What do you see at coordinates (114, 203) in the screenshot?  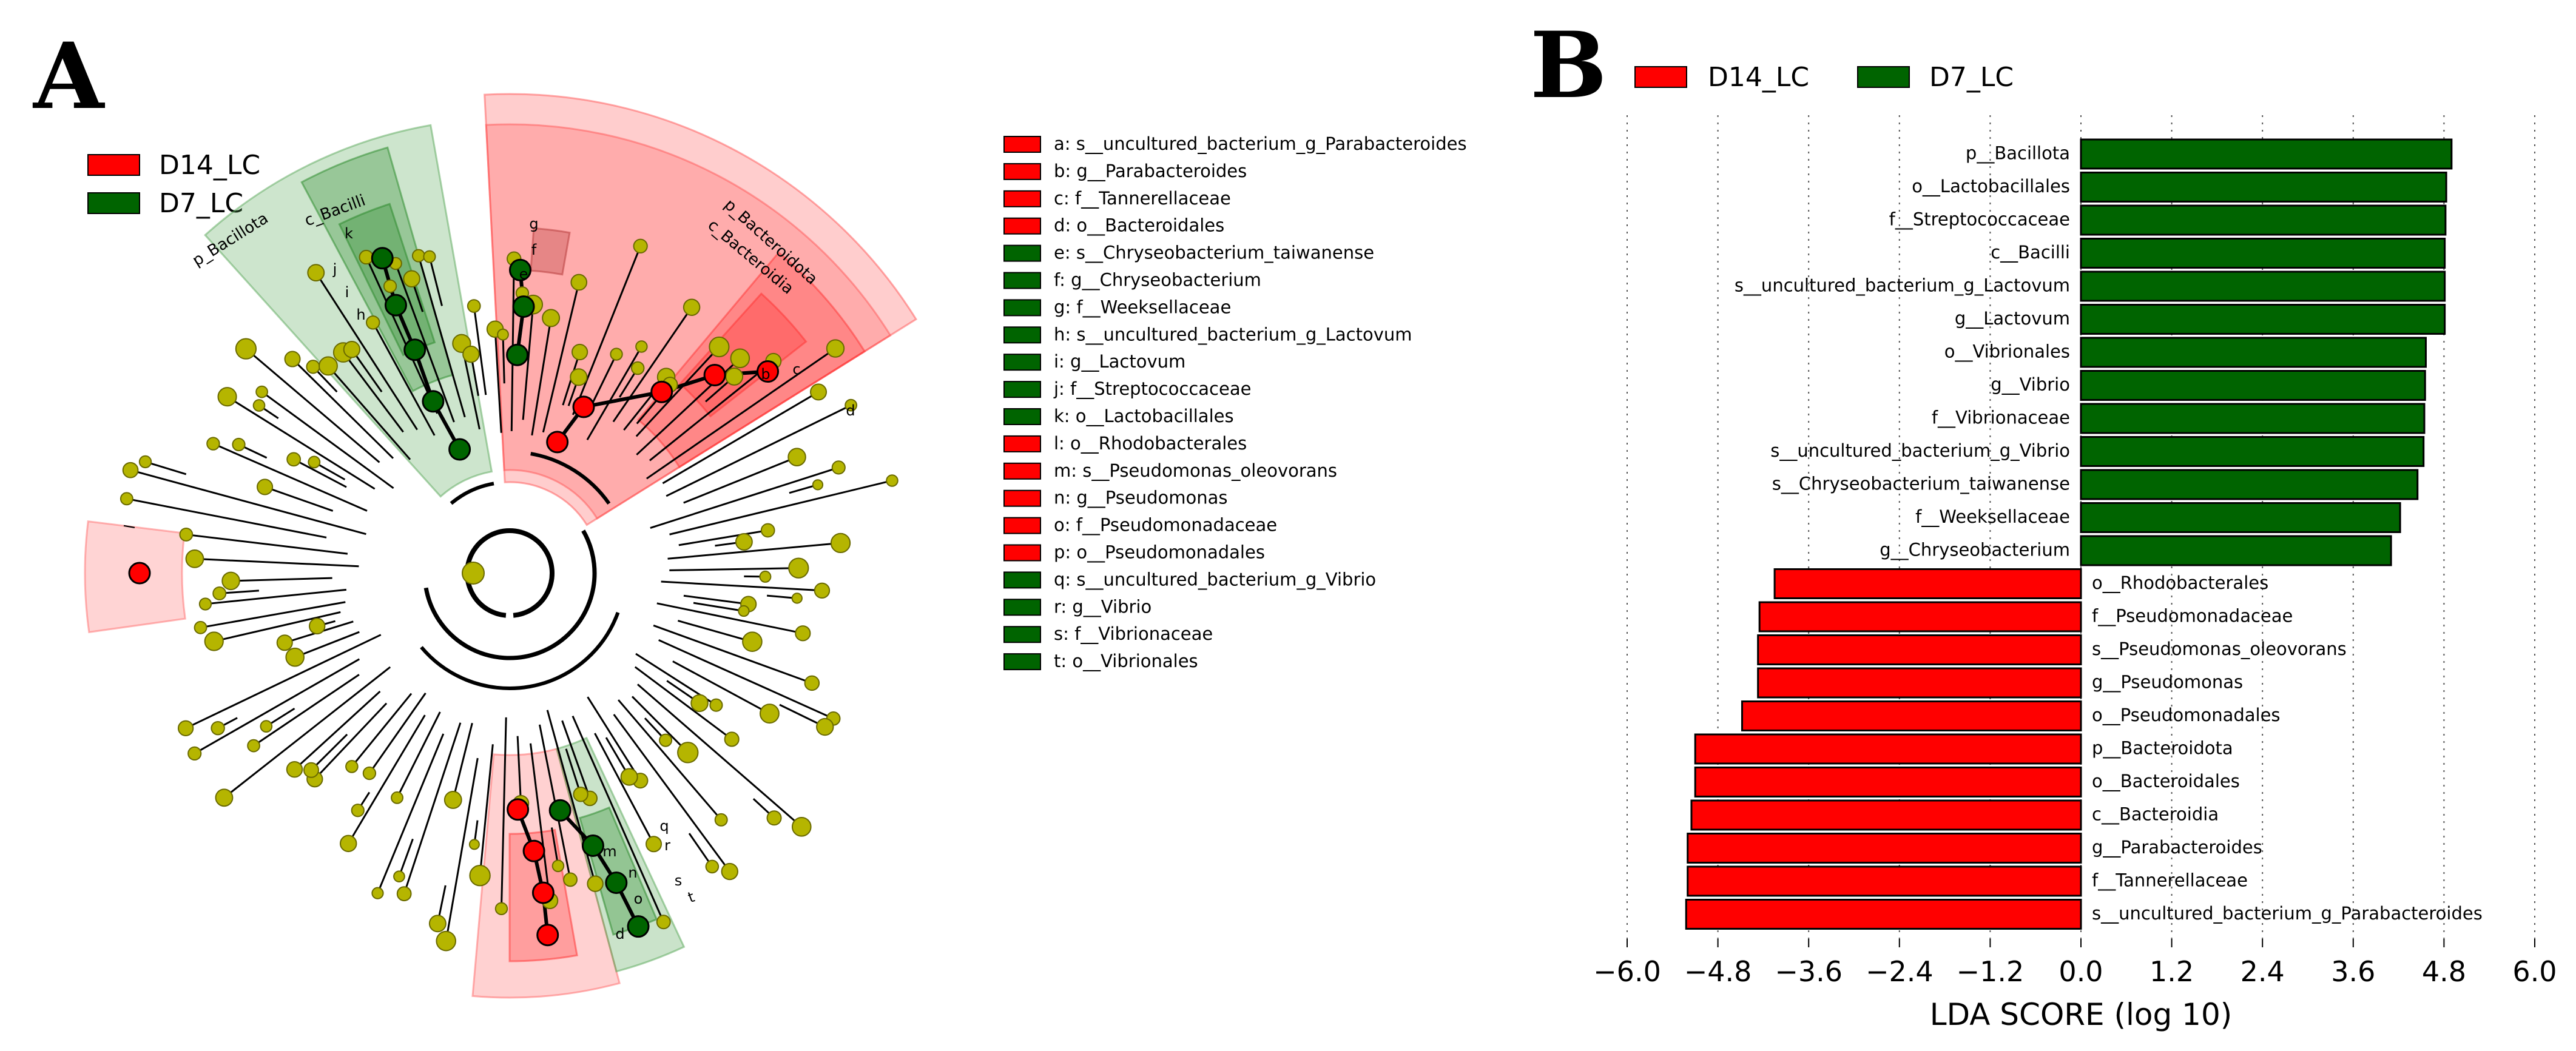 I see `legend-swatch-d7` at bounding box center [114, 203].